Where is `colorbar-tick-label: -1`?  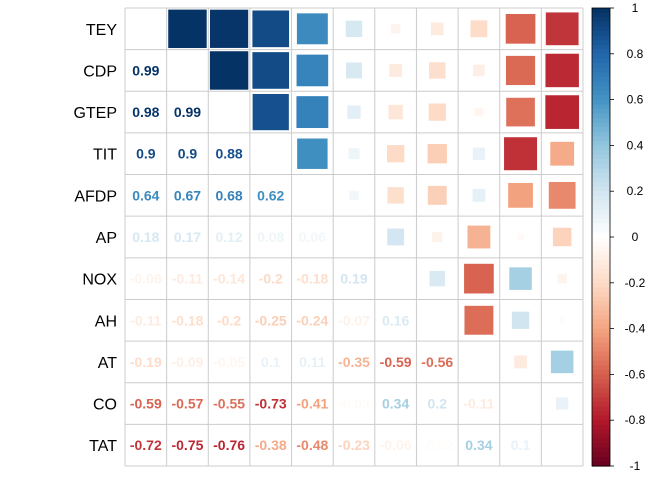 colorbar-tick-label: -1 is located at coordinates (635, 466).